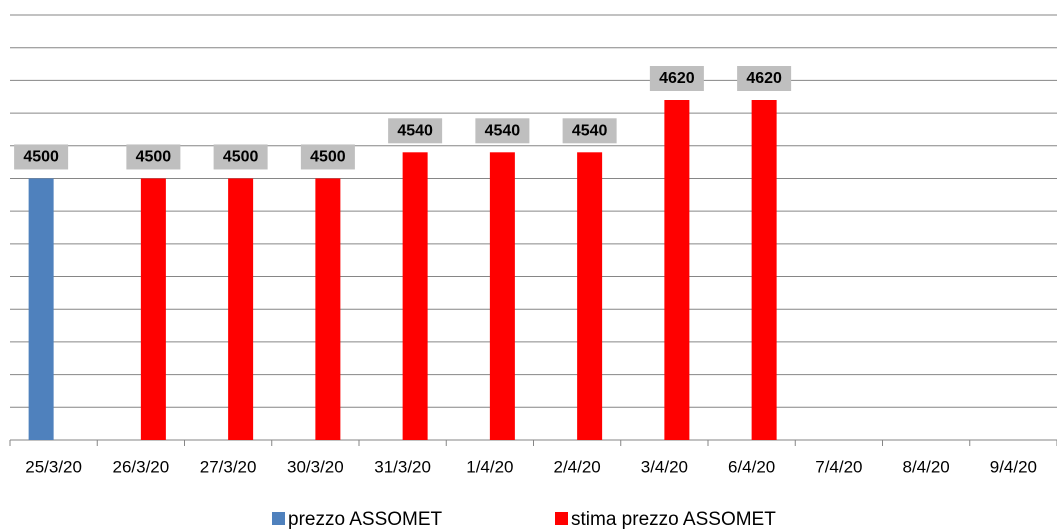 The height and width of the screenshot is (532, 1057). I want to click on x-tick-label: 27/3/20, so click(228, 466).